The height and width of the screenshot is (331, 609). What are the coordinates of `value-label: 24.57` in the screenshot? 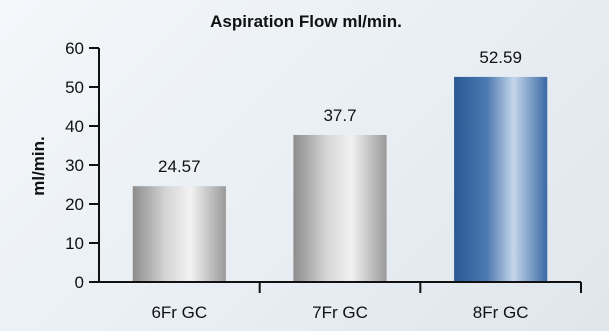 It's located at (179, 166).